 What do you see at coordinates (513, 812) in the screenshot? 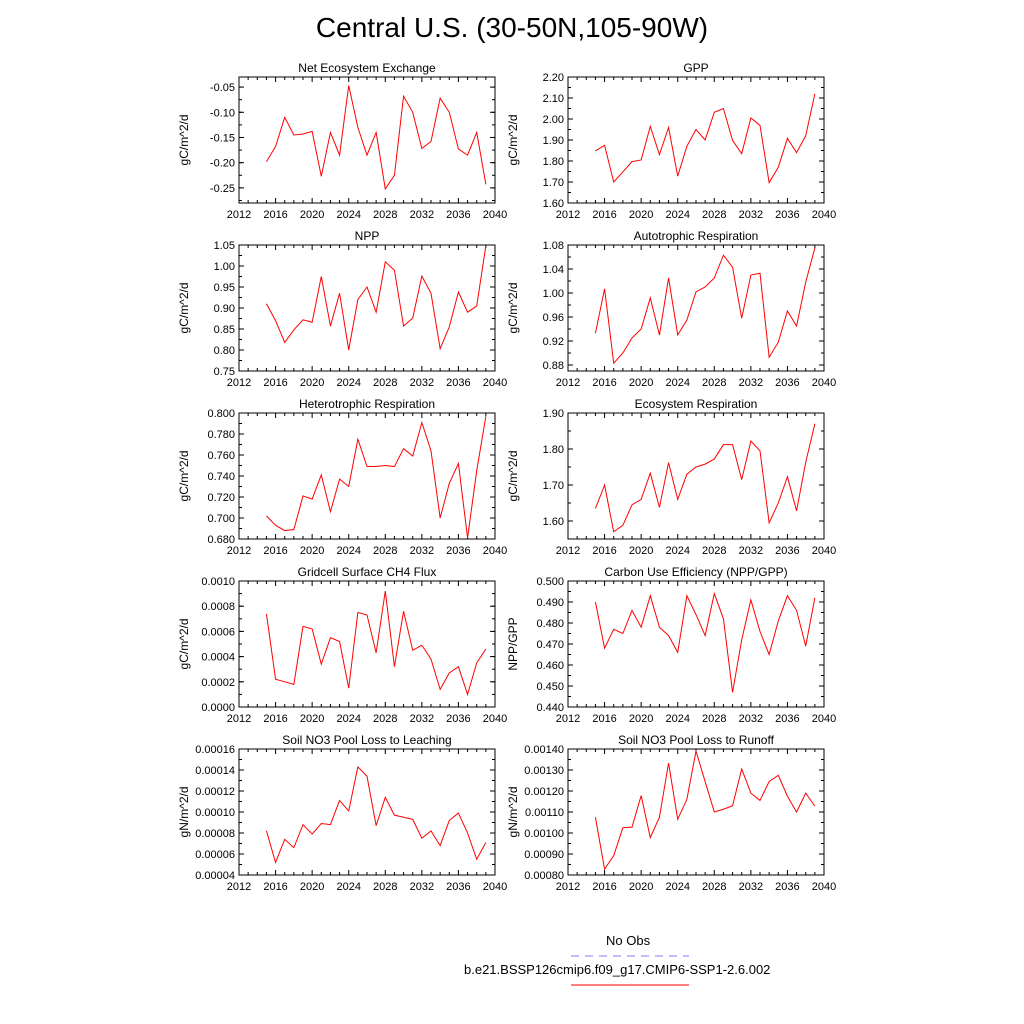
I see `y-axis-label: gN/m^2/d` at bounding box center [513, 812].